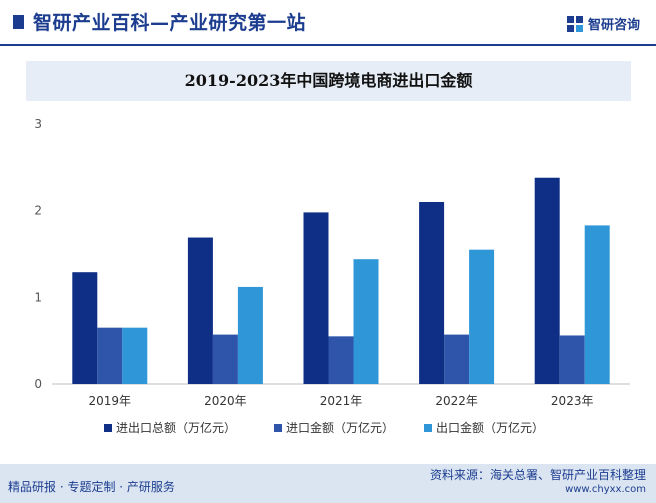  What do you see at coordinates (613, 25) in the screenshot?
I see `brand-name: 智研咨询` at bounding box center [613, 25].